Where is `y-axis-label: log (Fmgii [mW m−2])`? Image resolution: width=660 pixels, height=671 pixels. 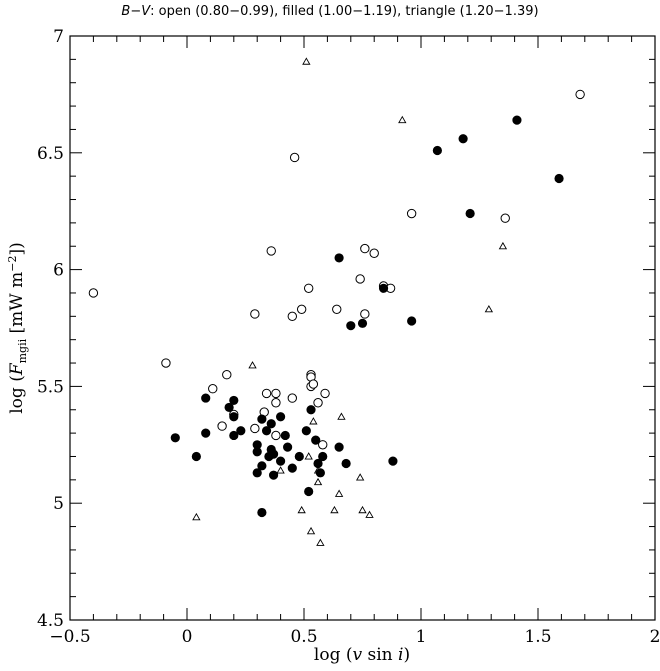
y-axis-label: log (Fmgii [mW m−2]) is located at coordinates (17, 328).